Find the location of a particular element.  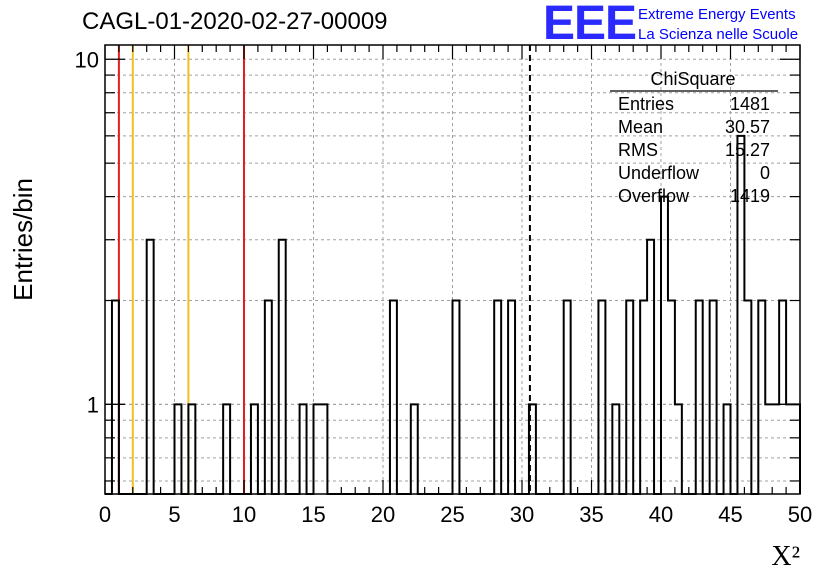

x-tick-label: 45 is located at coordinates (730, 514).